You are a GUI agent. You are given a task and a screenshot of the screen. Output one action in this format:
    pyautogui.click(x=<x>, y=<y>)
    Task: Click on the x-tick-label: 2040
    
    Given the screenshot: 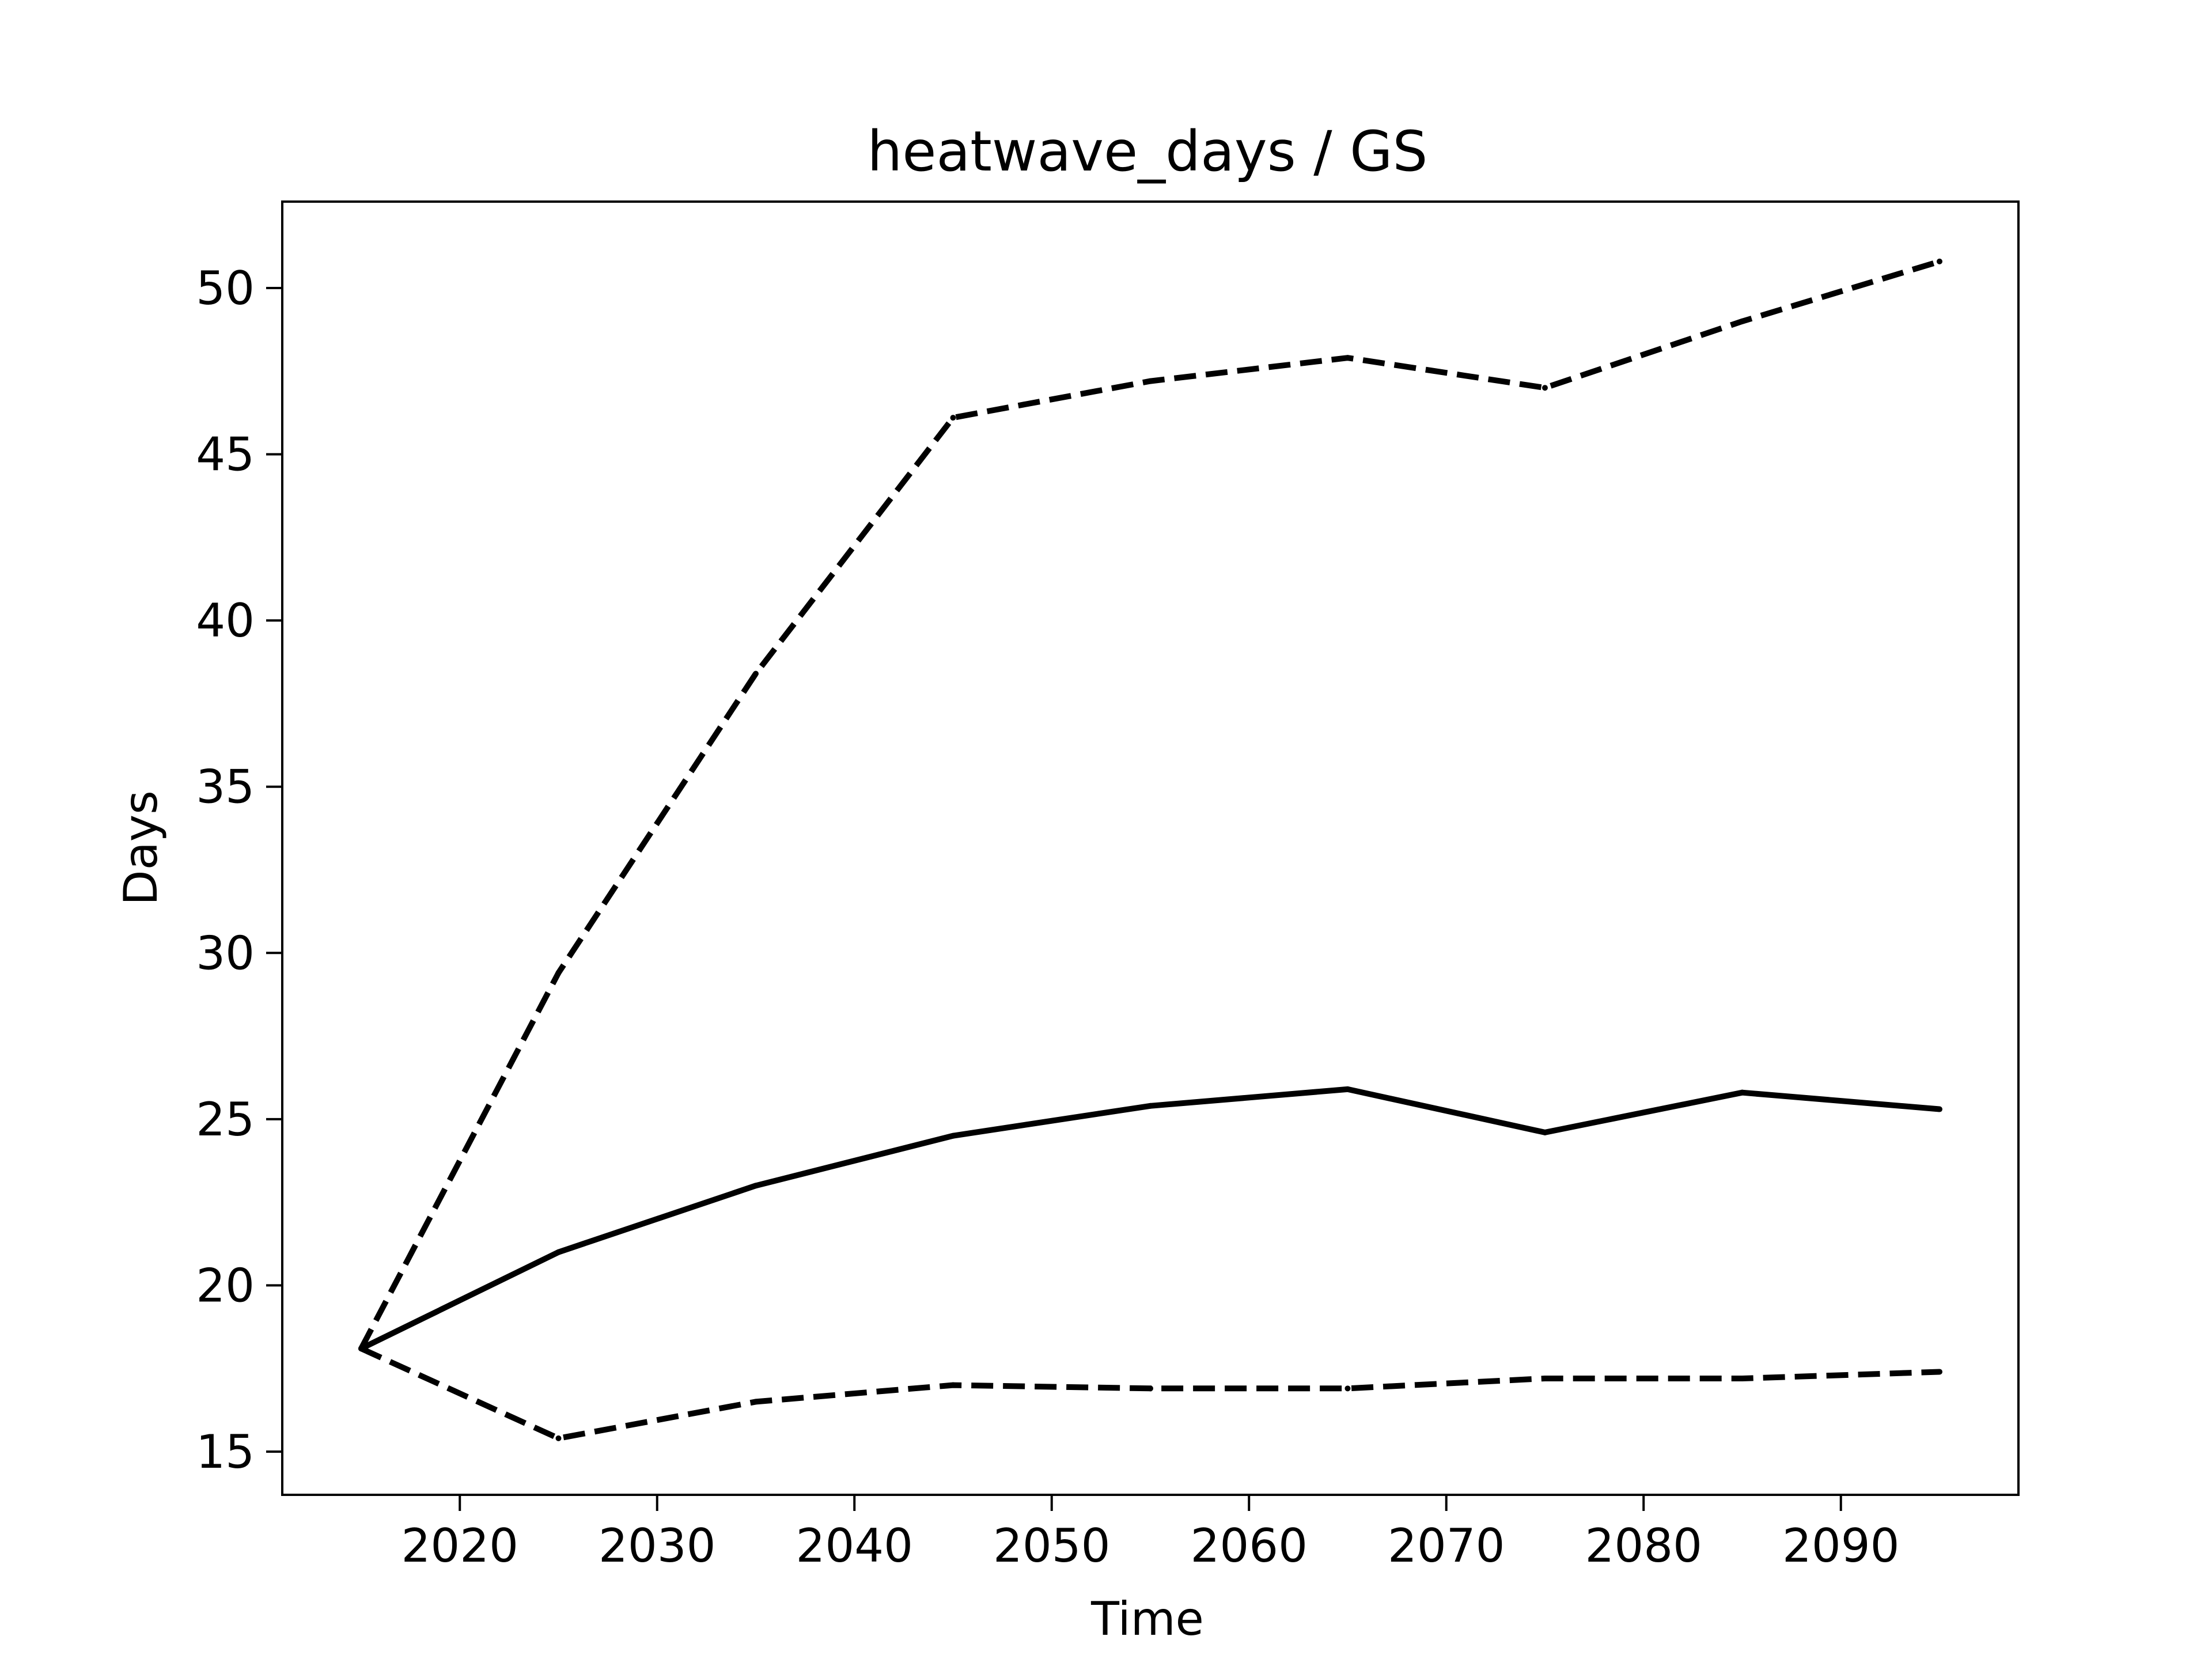 What is the action you would take?
    pyautogui.click(x=854, y=1546)
    